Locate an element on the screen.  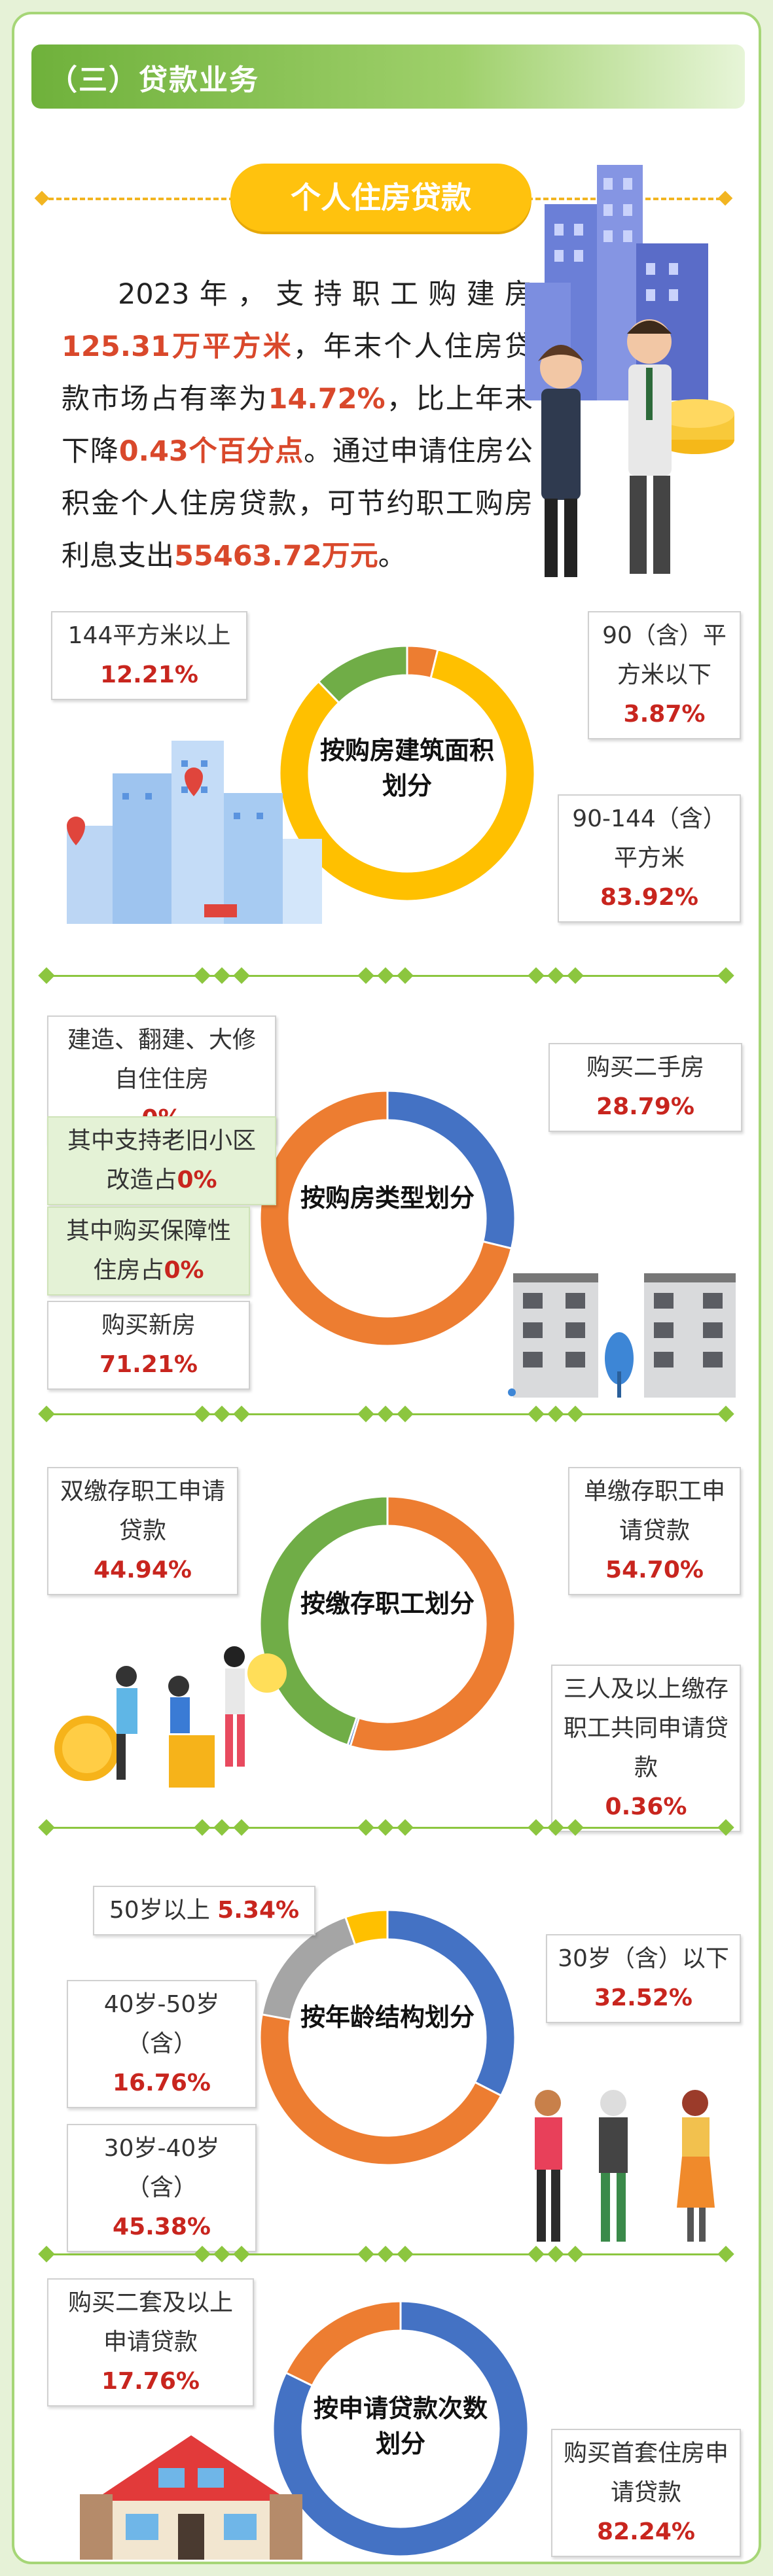
people-coins-illustration is located at coordinates (170, 1717).